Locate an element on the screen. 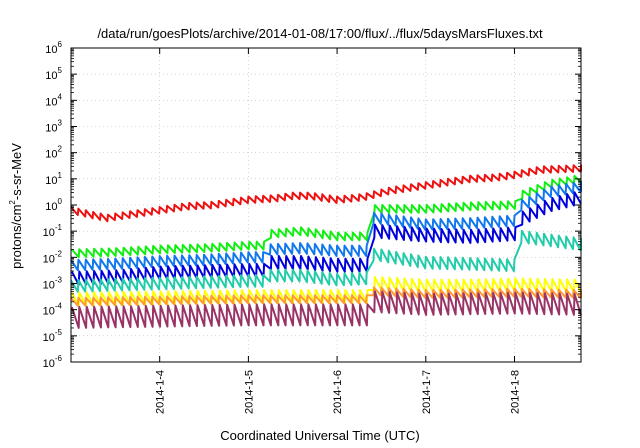 The height and width of the screenshot is (448, 640). y-tick-label: 10⁻⁴ is located at coordinates (53, 310).